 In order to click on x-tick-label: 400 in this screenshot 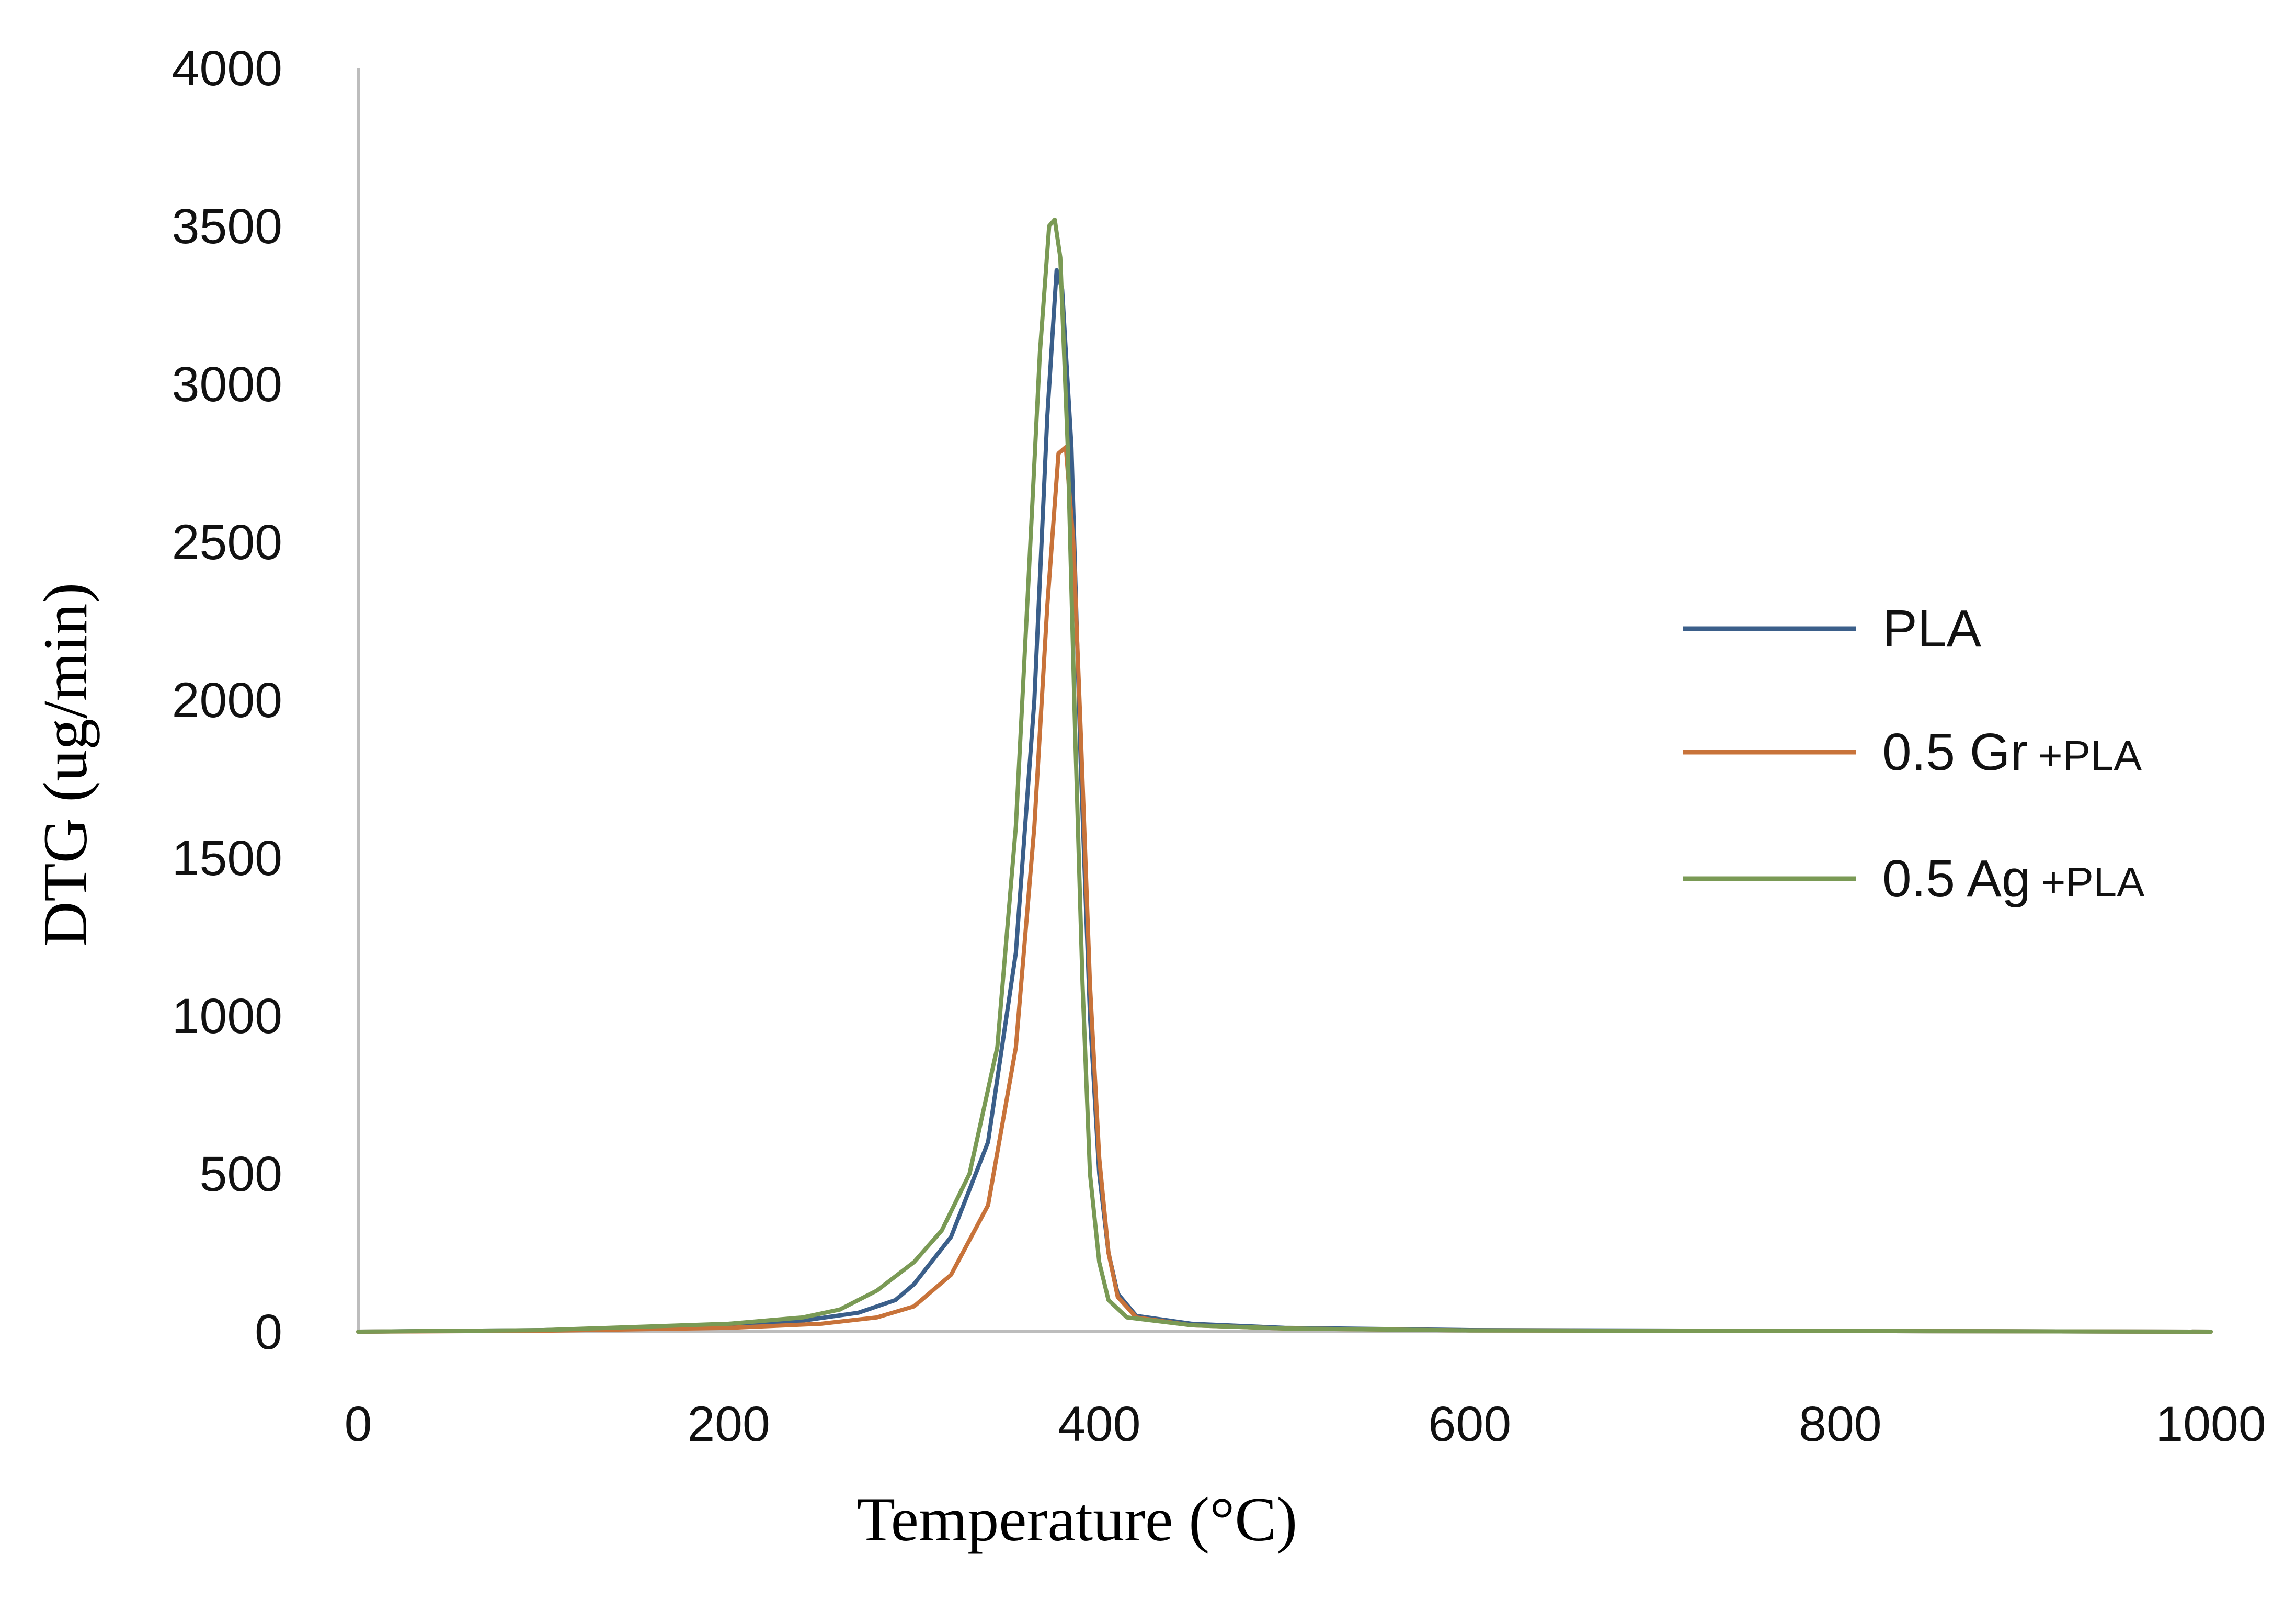, I will do `click(1099, 1424)`.